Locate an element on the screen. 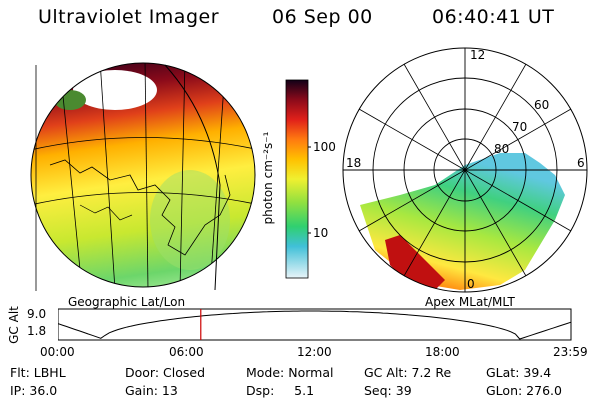 The image size is (600, 400). info-glat: GLat: 39.4 is located at coordinates (519, 372).